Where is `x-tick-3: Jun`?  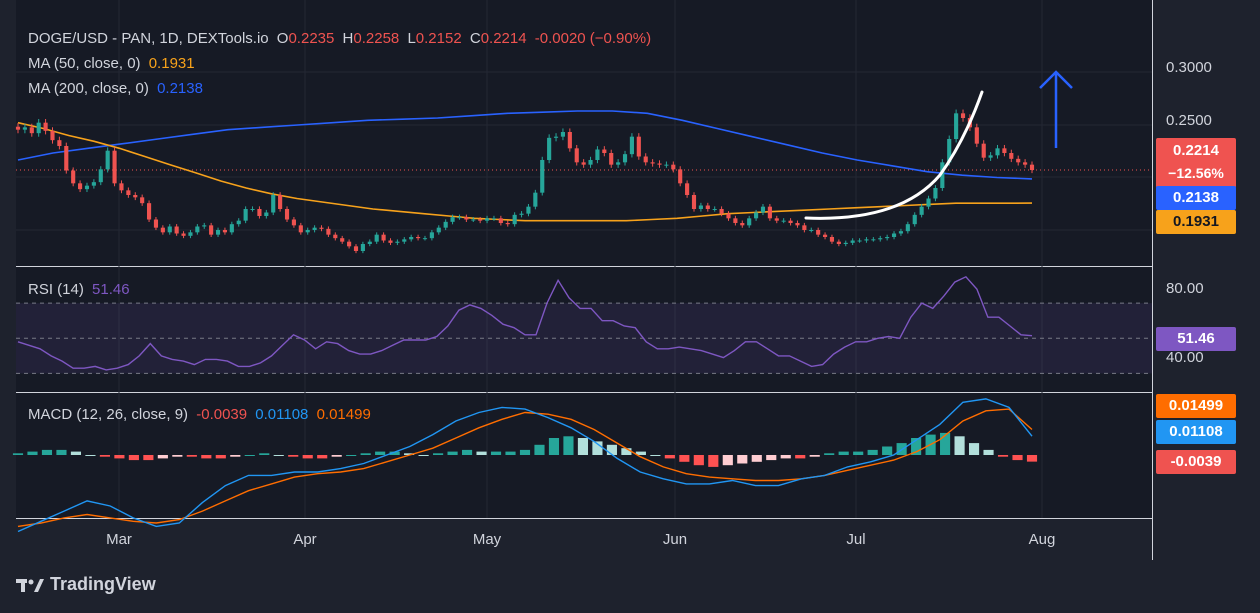 x-tick-3: Jun is located at coordinates (675, 539).